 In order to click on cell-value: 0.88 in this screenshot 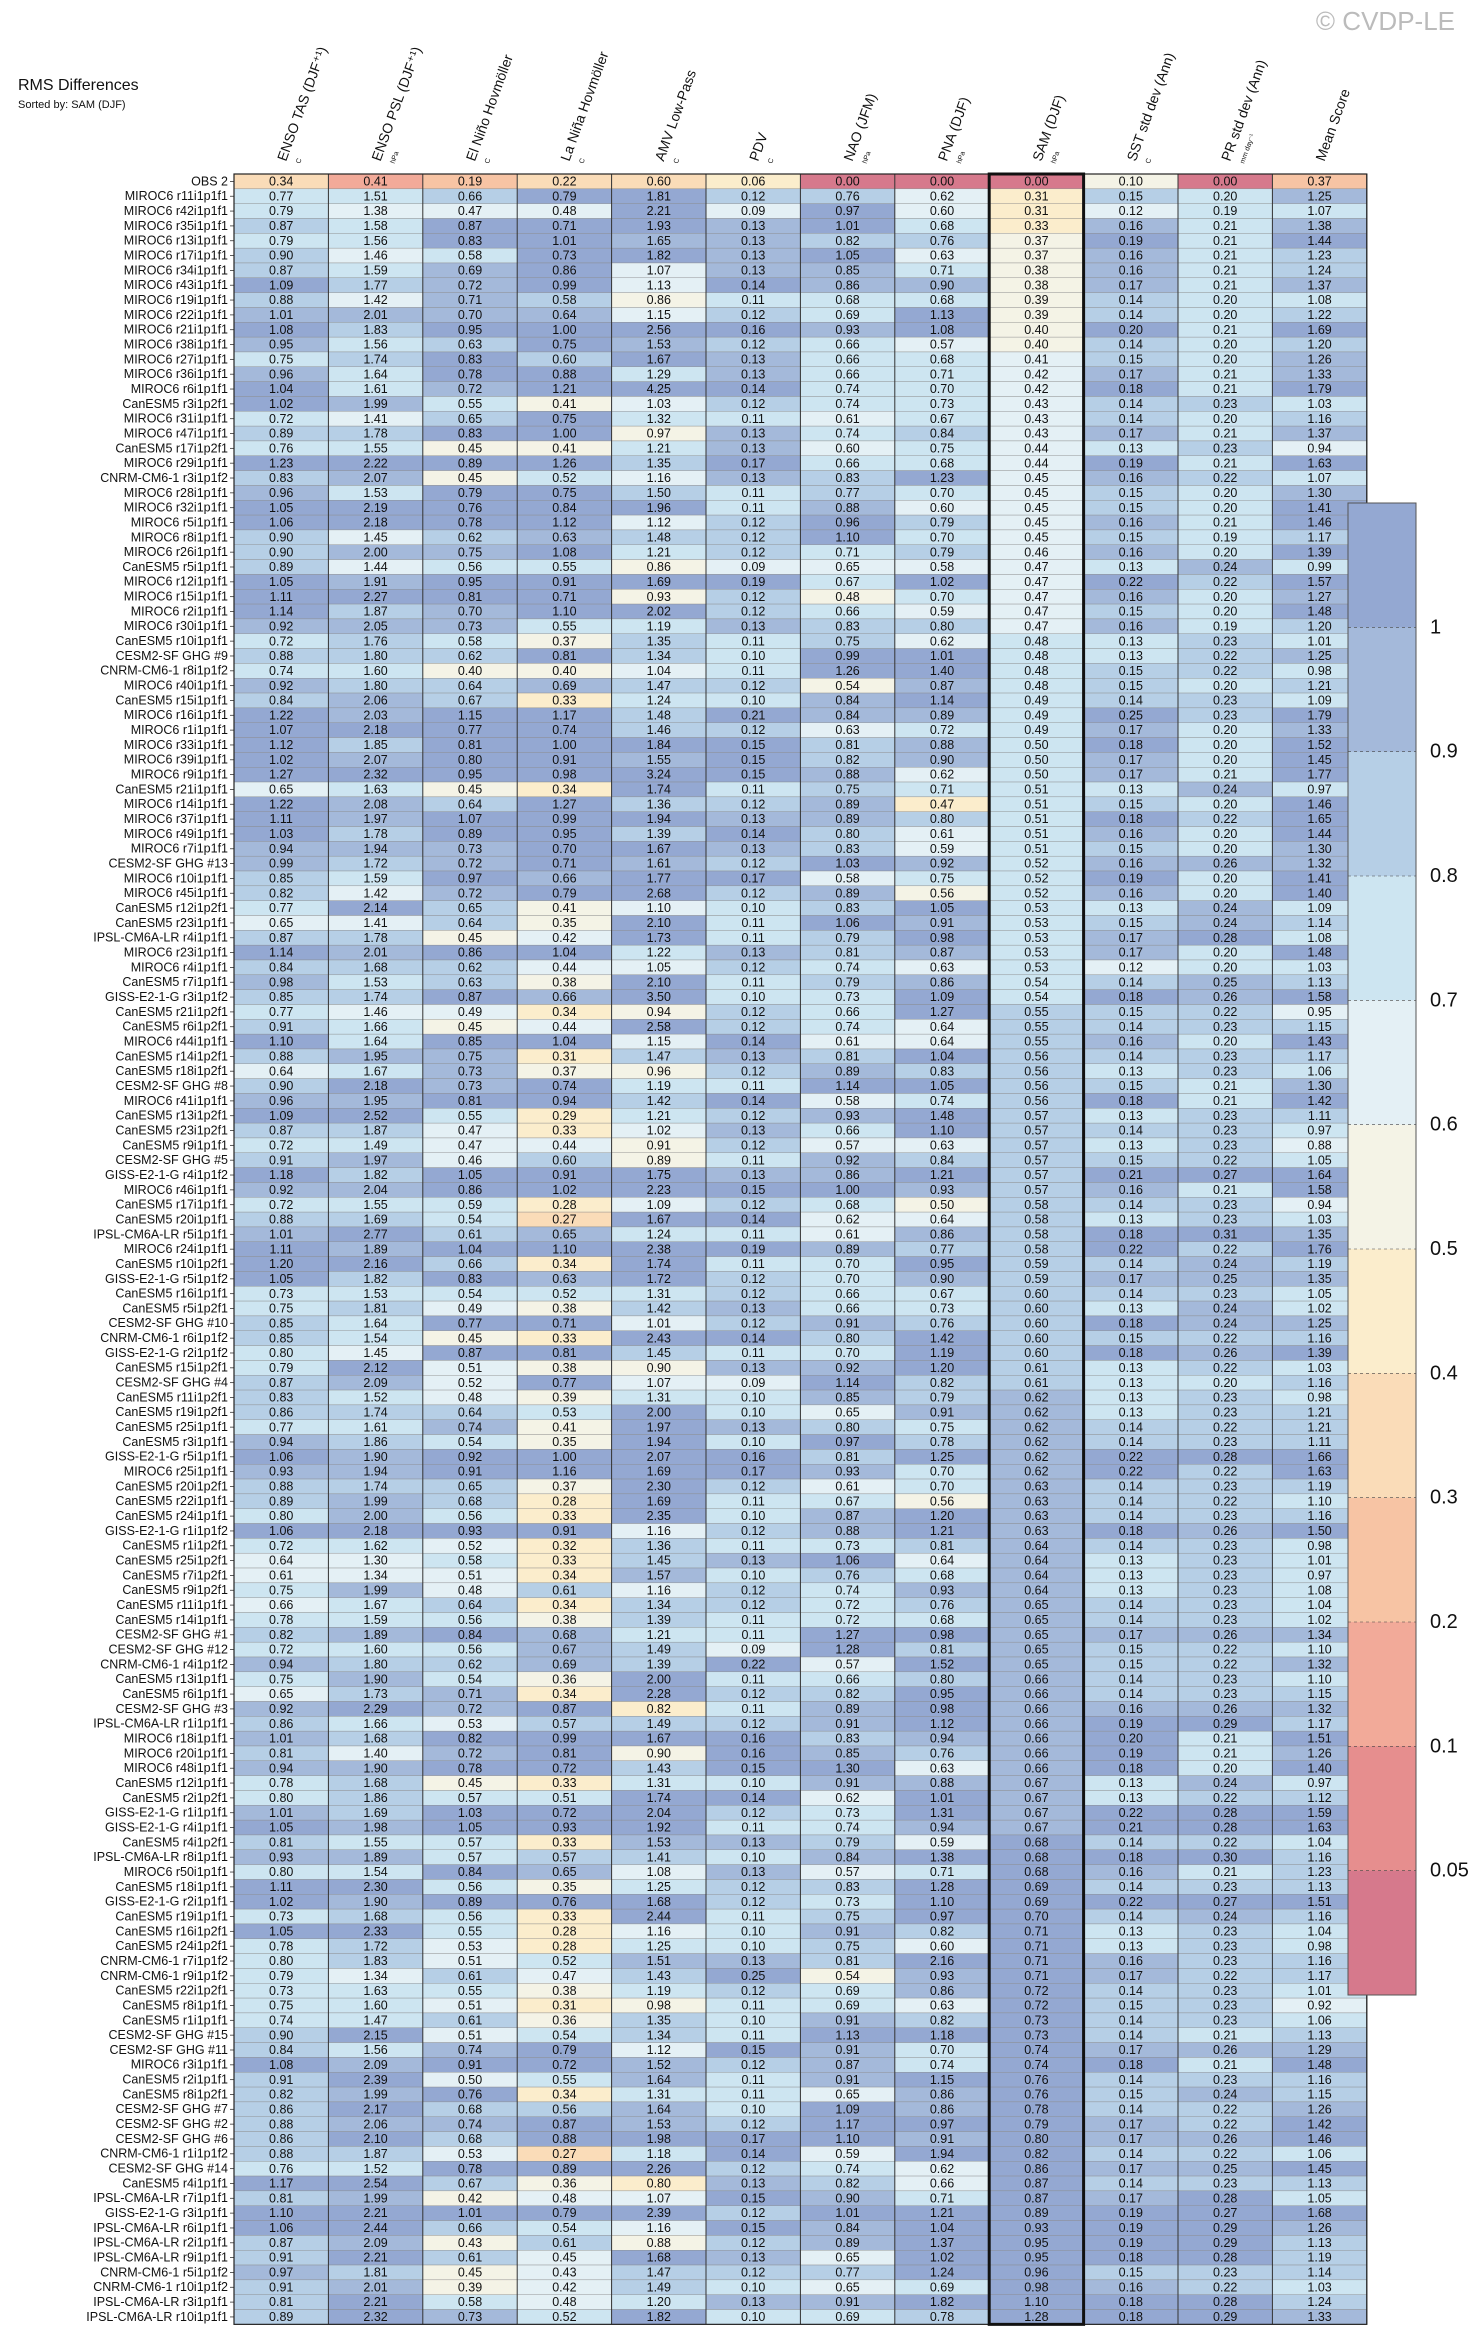, I will do `click(847, 775)`.